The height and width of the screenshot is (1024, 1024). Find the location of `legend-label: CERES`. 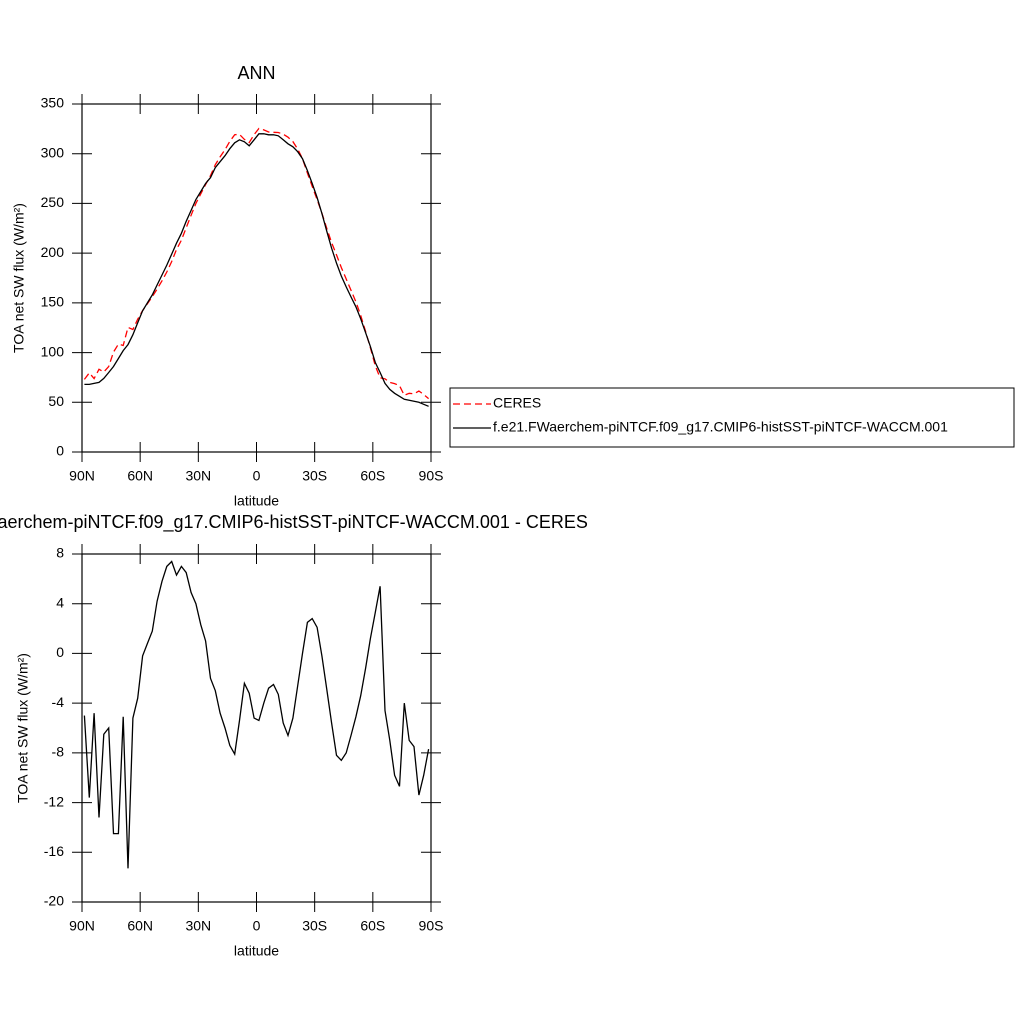

legend-label: CERES is located at coordinates (517, 403).